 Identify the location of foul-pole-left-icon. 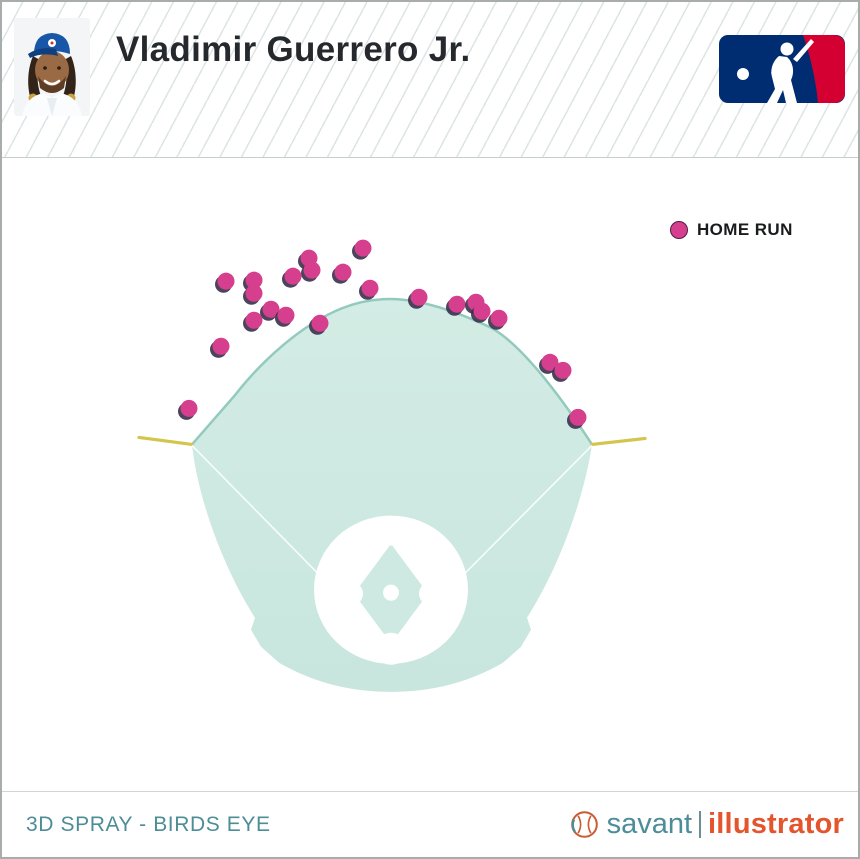
(165, 441).